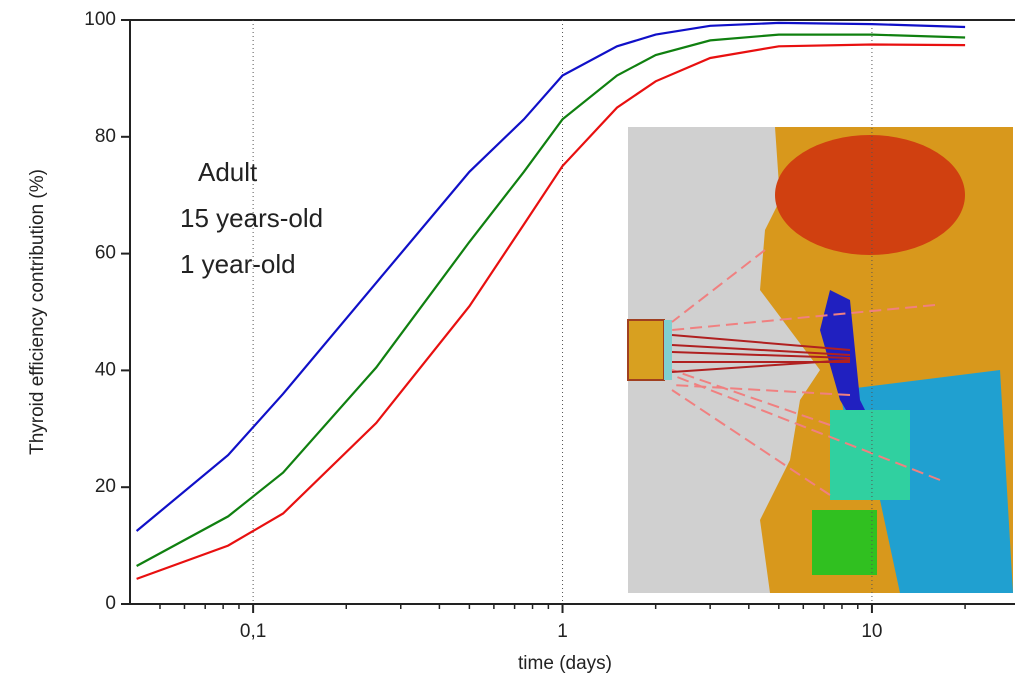 Image resolution: width=1015 pixels, height=680 pixels. I want to click on y-tick-label: 0, so click(110, 603).